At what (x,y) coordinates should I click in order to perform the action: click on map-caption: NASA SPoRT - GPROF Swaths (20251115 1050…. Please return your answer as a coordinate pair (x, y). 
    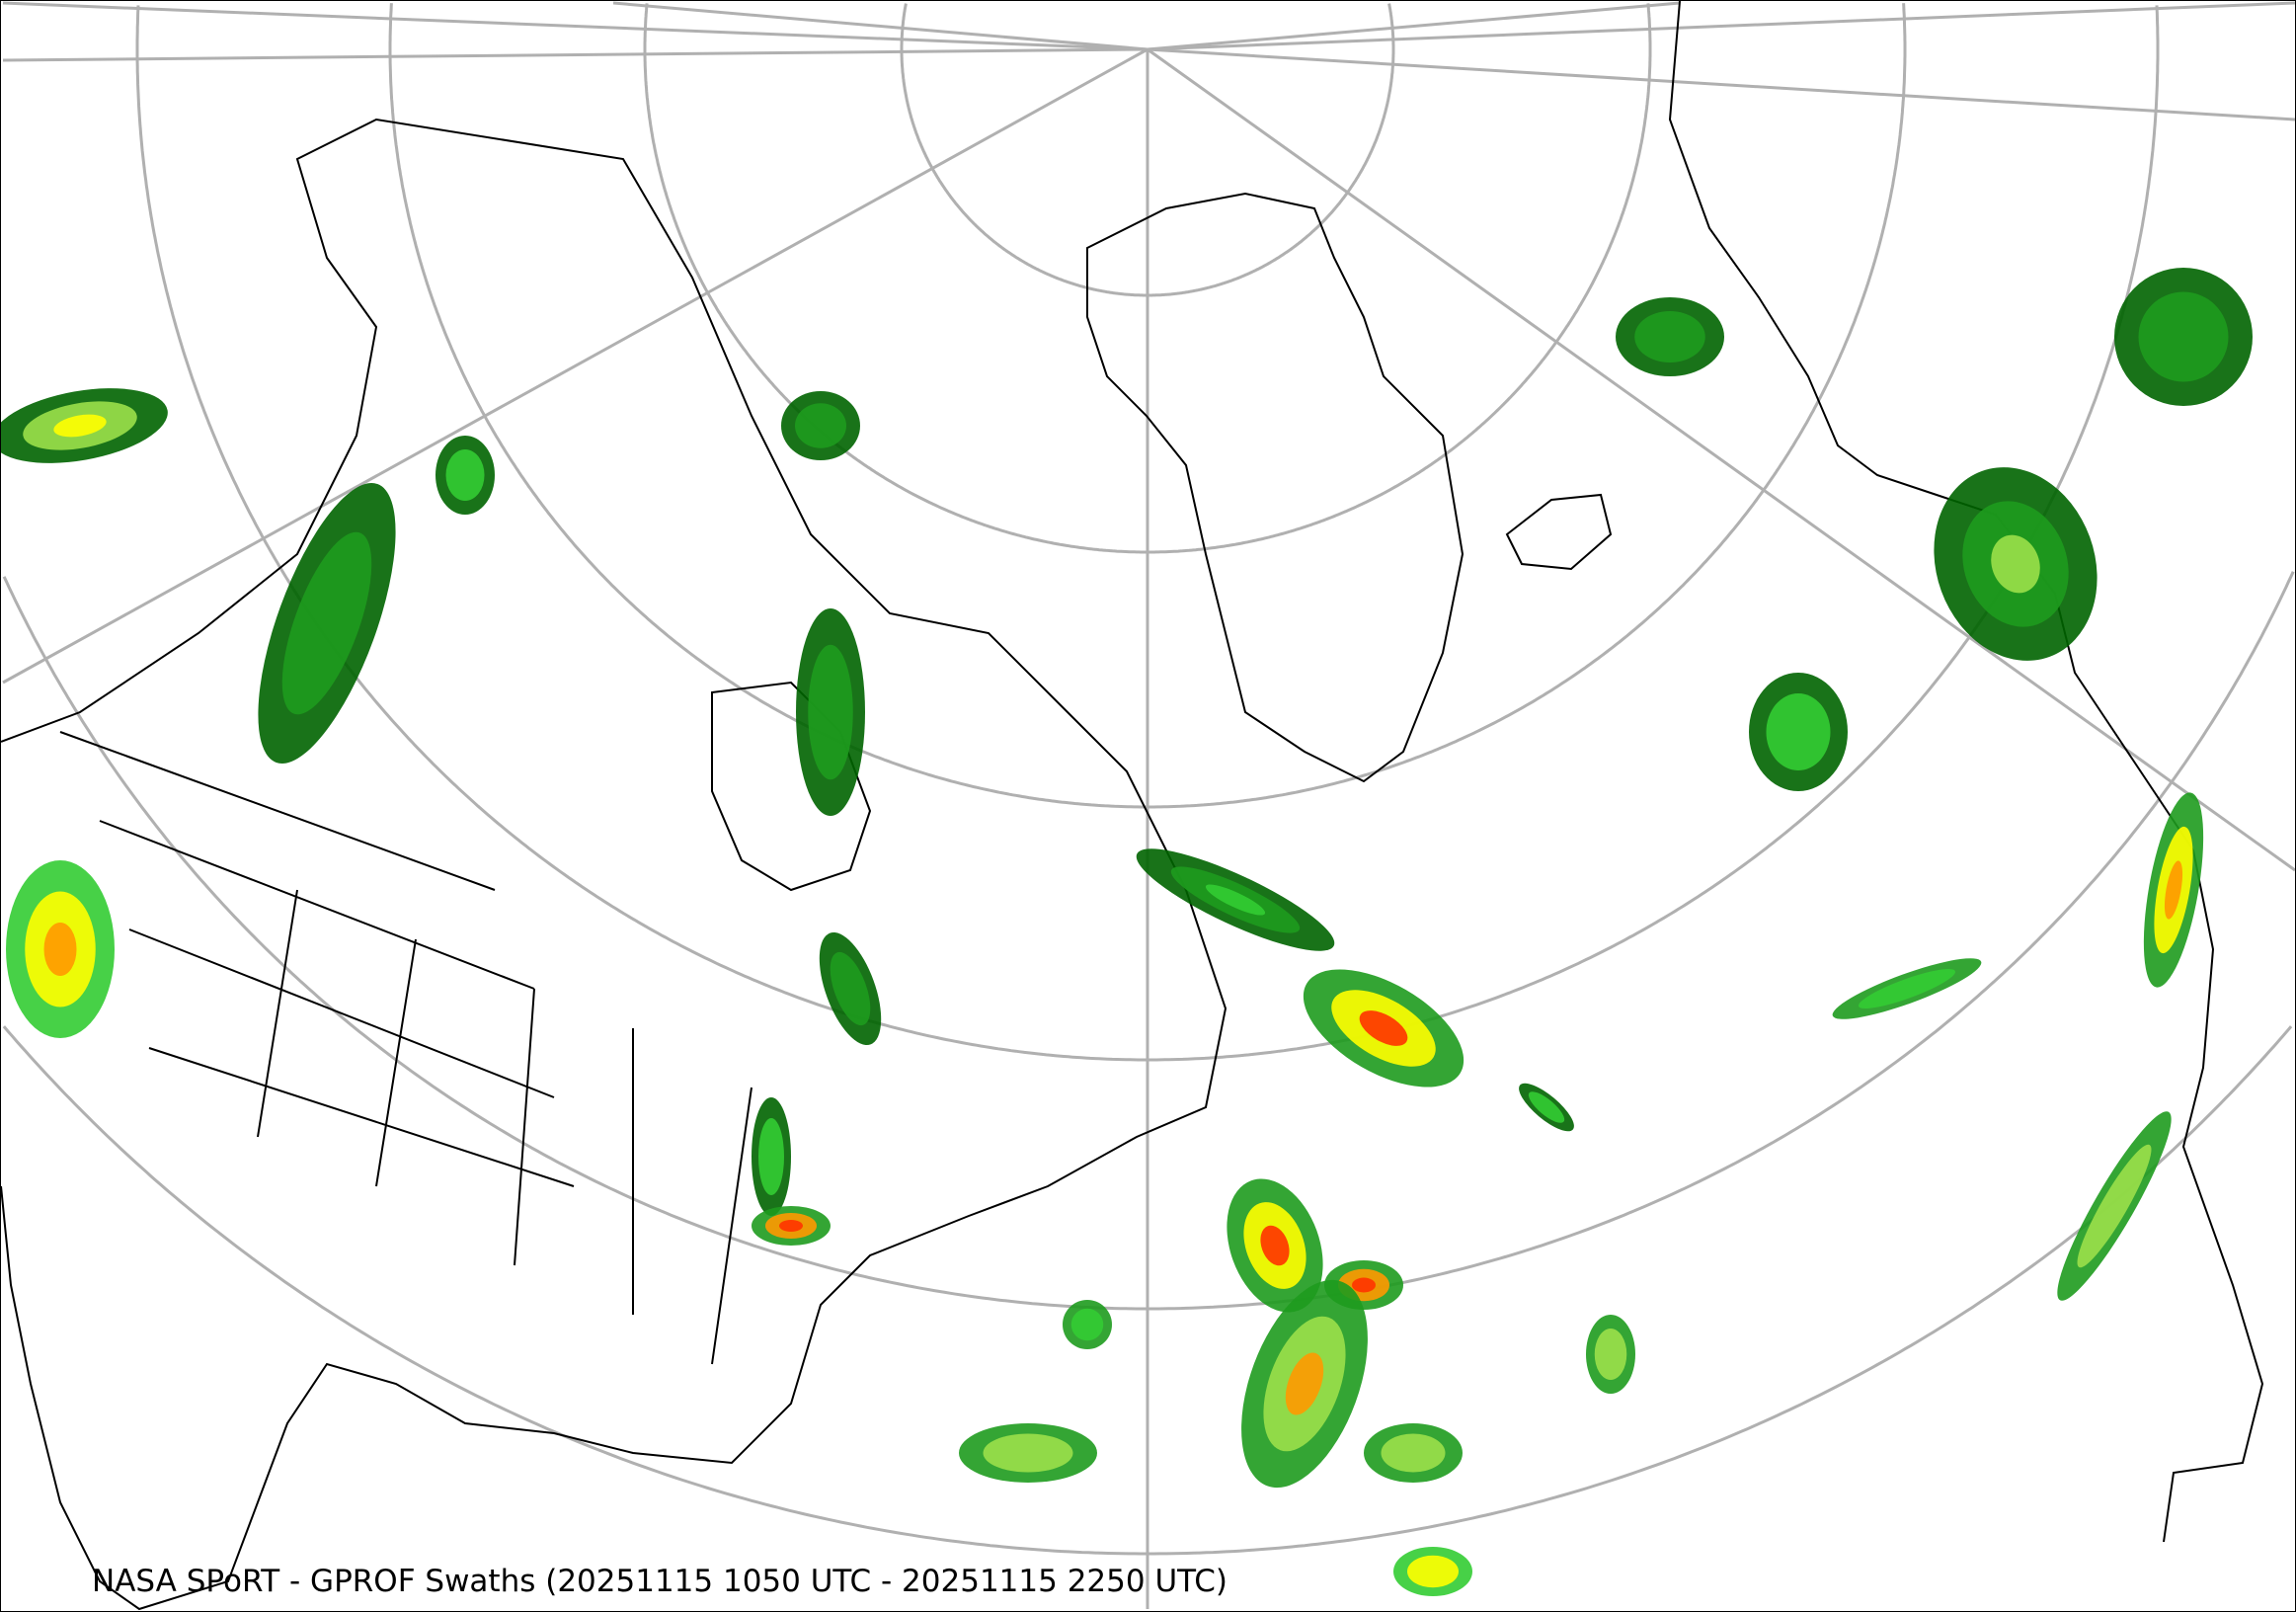
    Looking at the image, I should click on (660, 1582).